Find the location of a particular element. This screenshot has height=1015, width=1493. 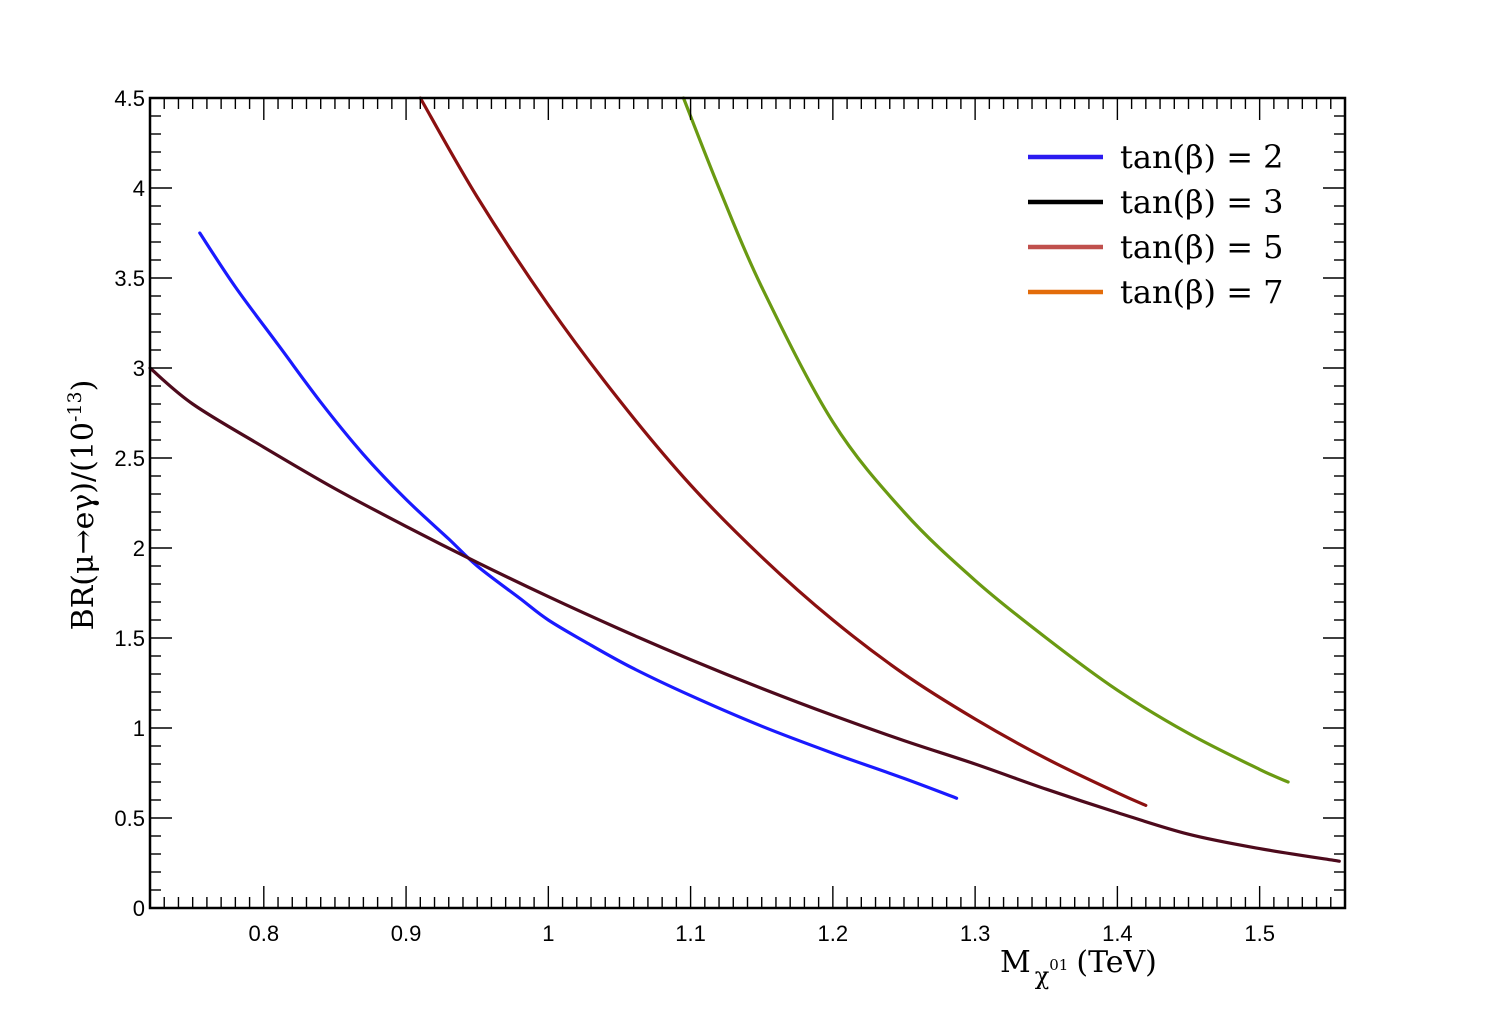

y-tick-label: 3 is located at coordinates (139, 368).